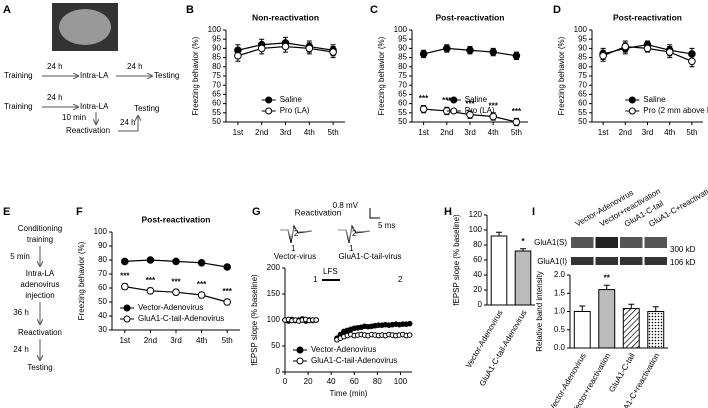 This screenshot has height=408, width=708. Describe the element at coordinates (318, 212) in the screenshot. I see `trace-title: Reactivation` at that location.